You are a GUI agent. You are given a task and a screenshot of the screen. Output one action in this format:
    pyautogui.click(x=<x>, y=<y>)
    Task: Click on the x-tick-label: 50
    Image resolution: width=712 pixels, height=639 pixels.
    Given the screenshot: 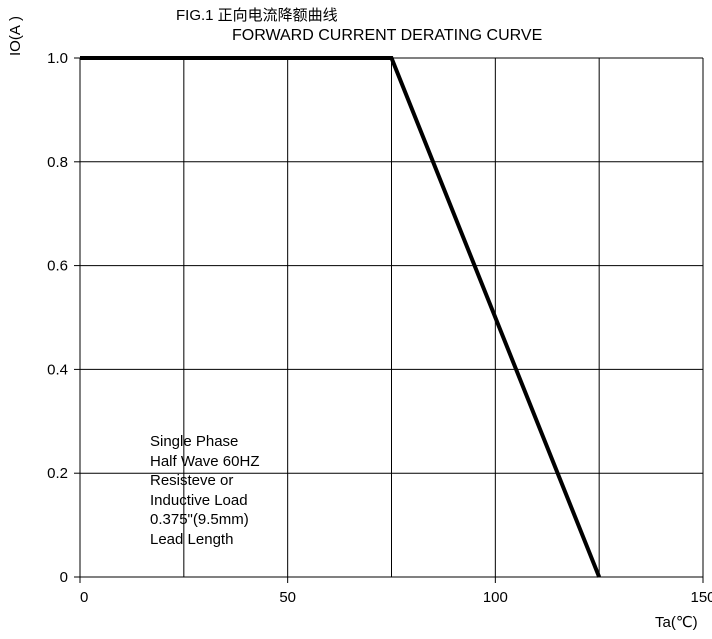 What is the action you would take?
    pyautogui.click(x=287, y=597)
    